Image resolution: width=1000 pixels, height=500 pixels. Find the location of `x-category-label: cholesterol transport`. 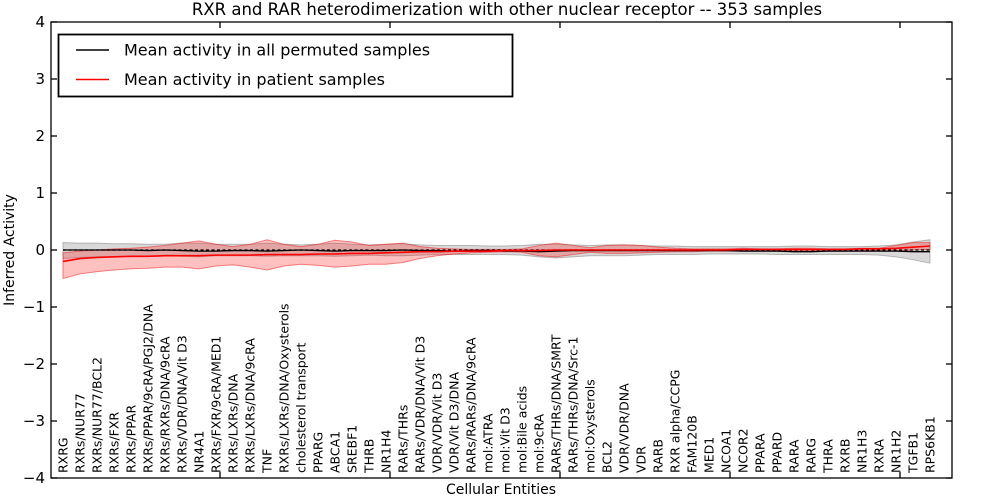

x-category-label: cholesterol transport is located at coordinates (301, 407).